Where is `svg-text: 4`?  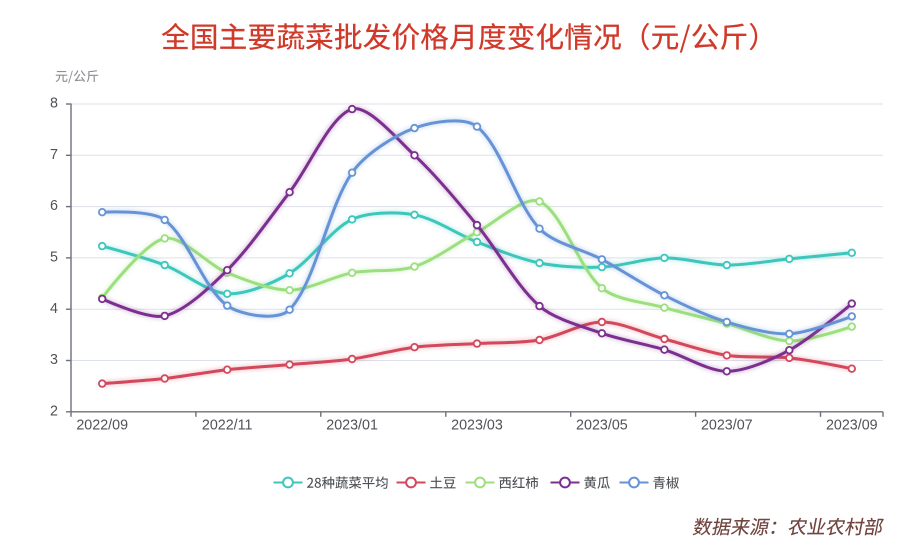
svg-text: 4 is located at coordinates (54, 309).